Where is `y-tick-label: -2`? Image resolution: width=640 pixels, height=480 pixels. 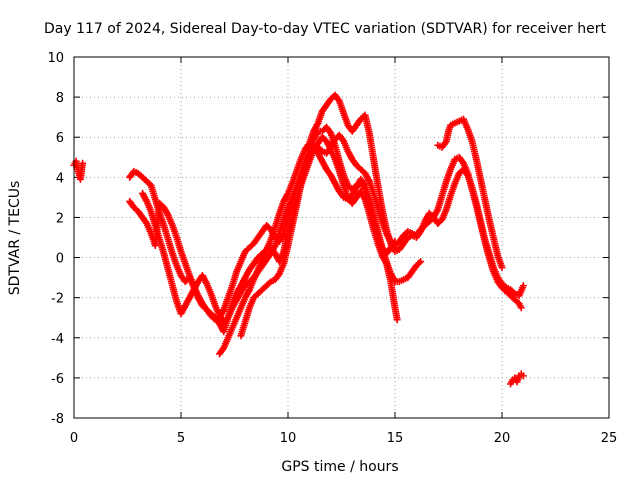
y-tick-label: -2 is located at coordinates (57, 299).